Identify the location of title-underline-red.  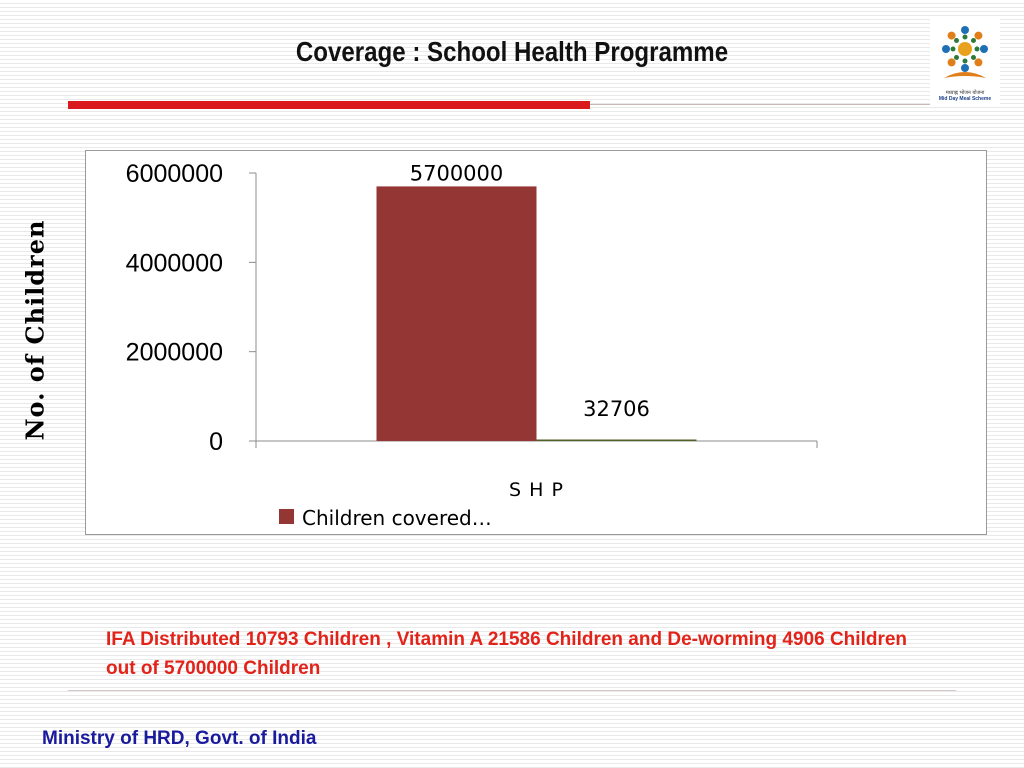
(329, 105).